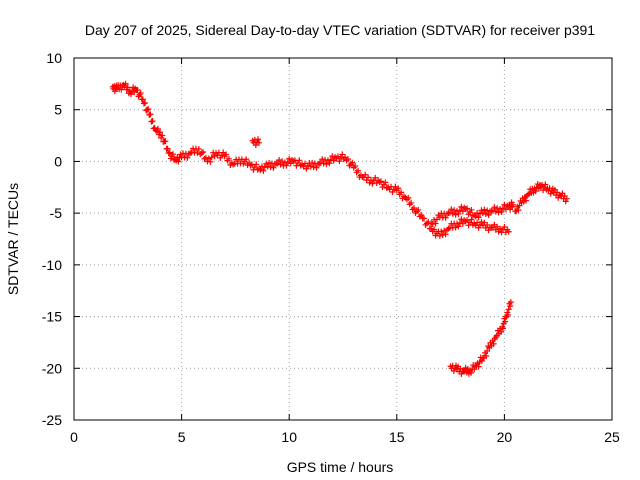 This screenshot has width=640, height=480. Describe the element at coordinates (505, 437) in the screenshot. I see `x-tick-label: 20` at that location.